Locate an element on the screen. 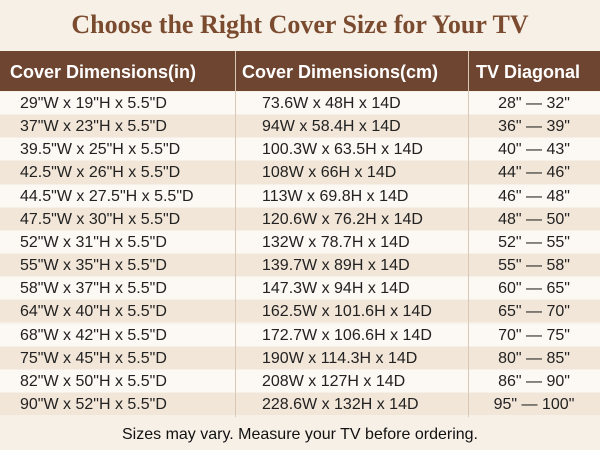 This screenshot has height=450, width=600. header-cell: Cover Dimensions(cm) is located at coordinates (340, 72).